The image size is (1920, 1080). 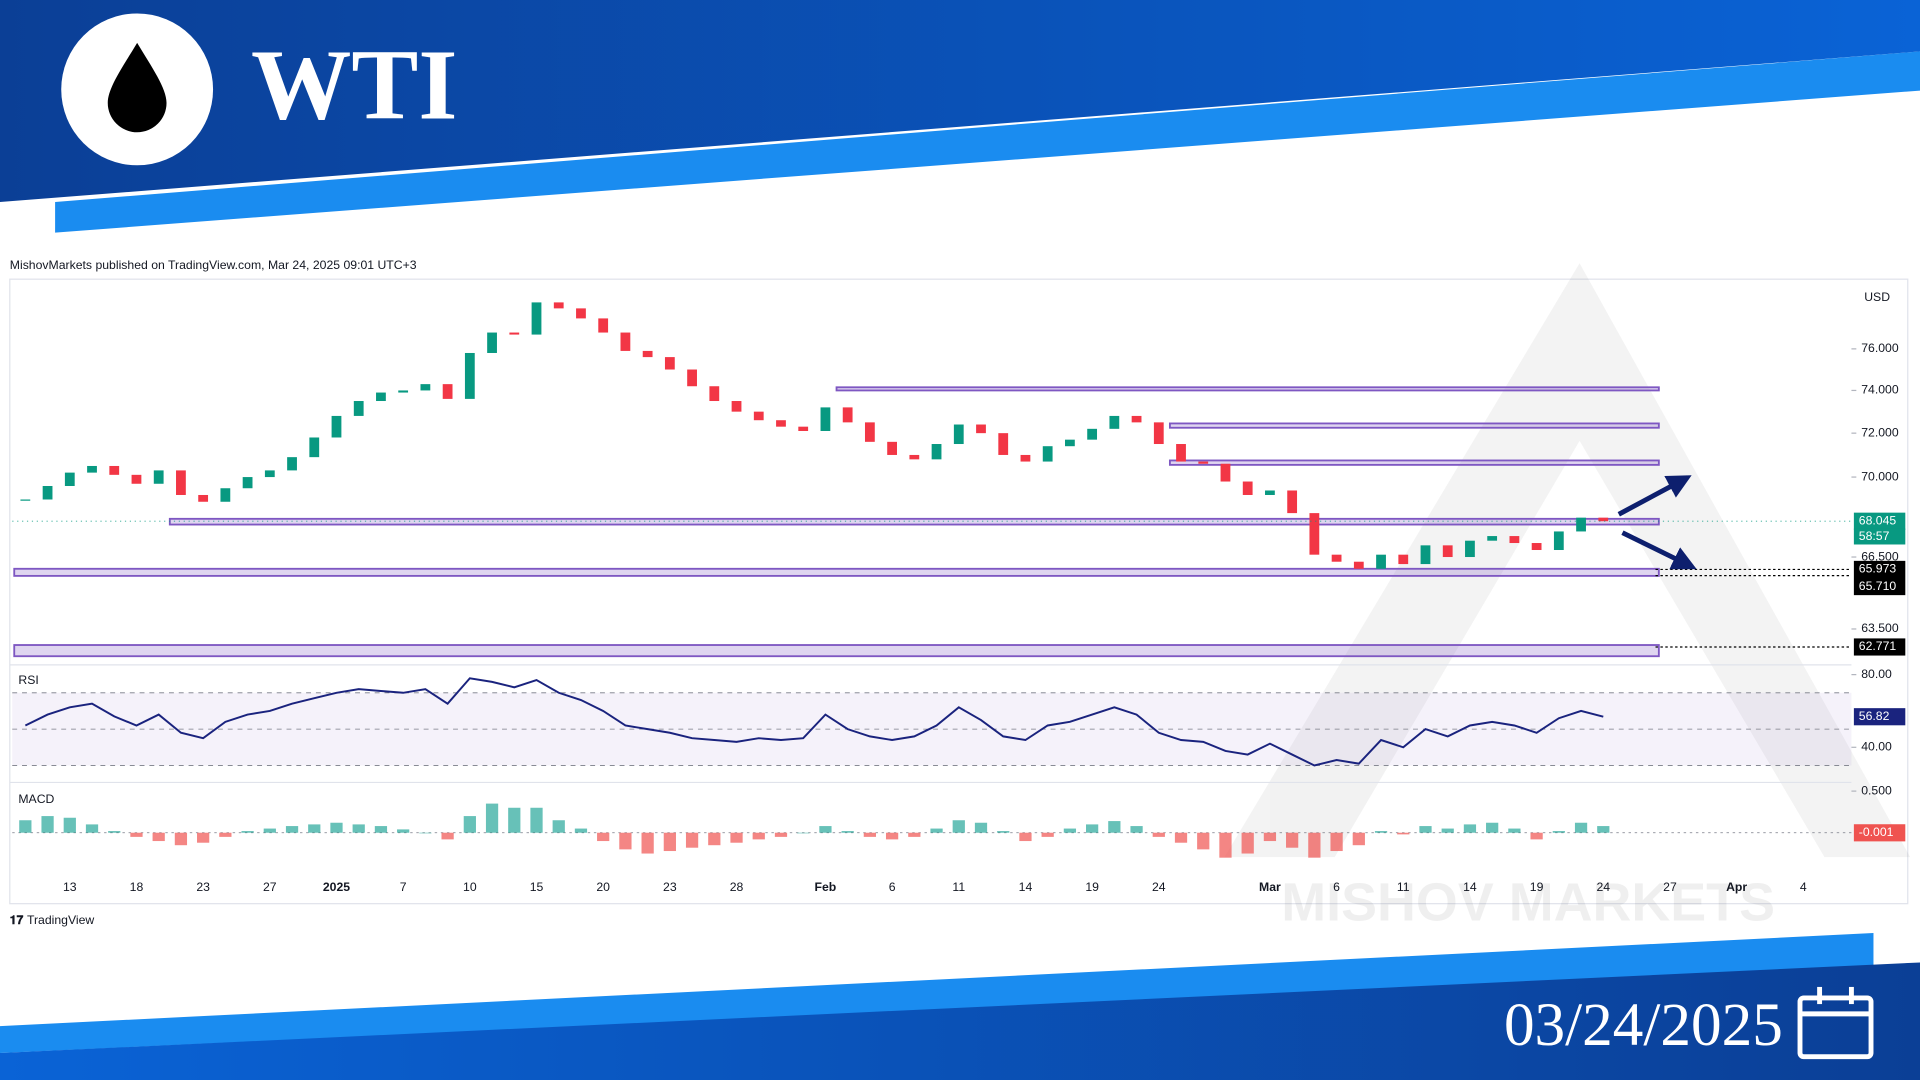 I want to click on x-tick-label: 11, so click(x=1403, y=887).